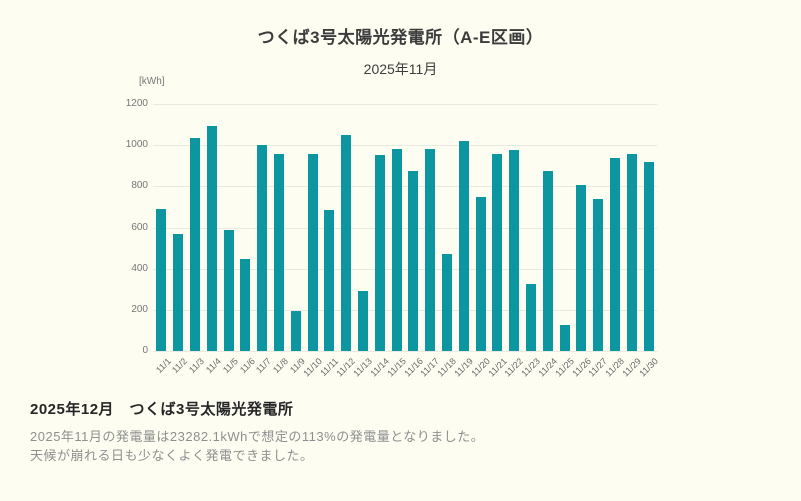  What do you see at coordinates (161, 279) in the screenshot?
I see `chart-bar-11/1` at bounding box center [161, 279].